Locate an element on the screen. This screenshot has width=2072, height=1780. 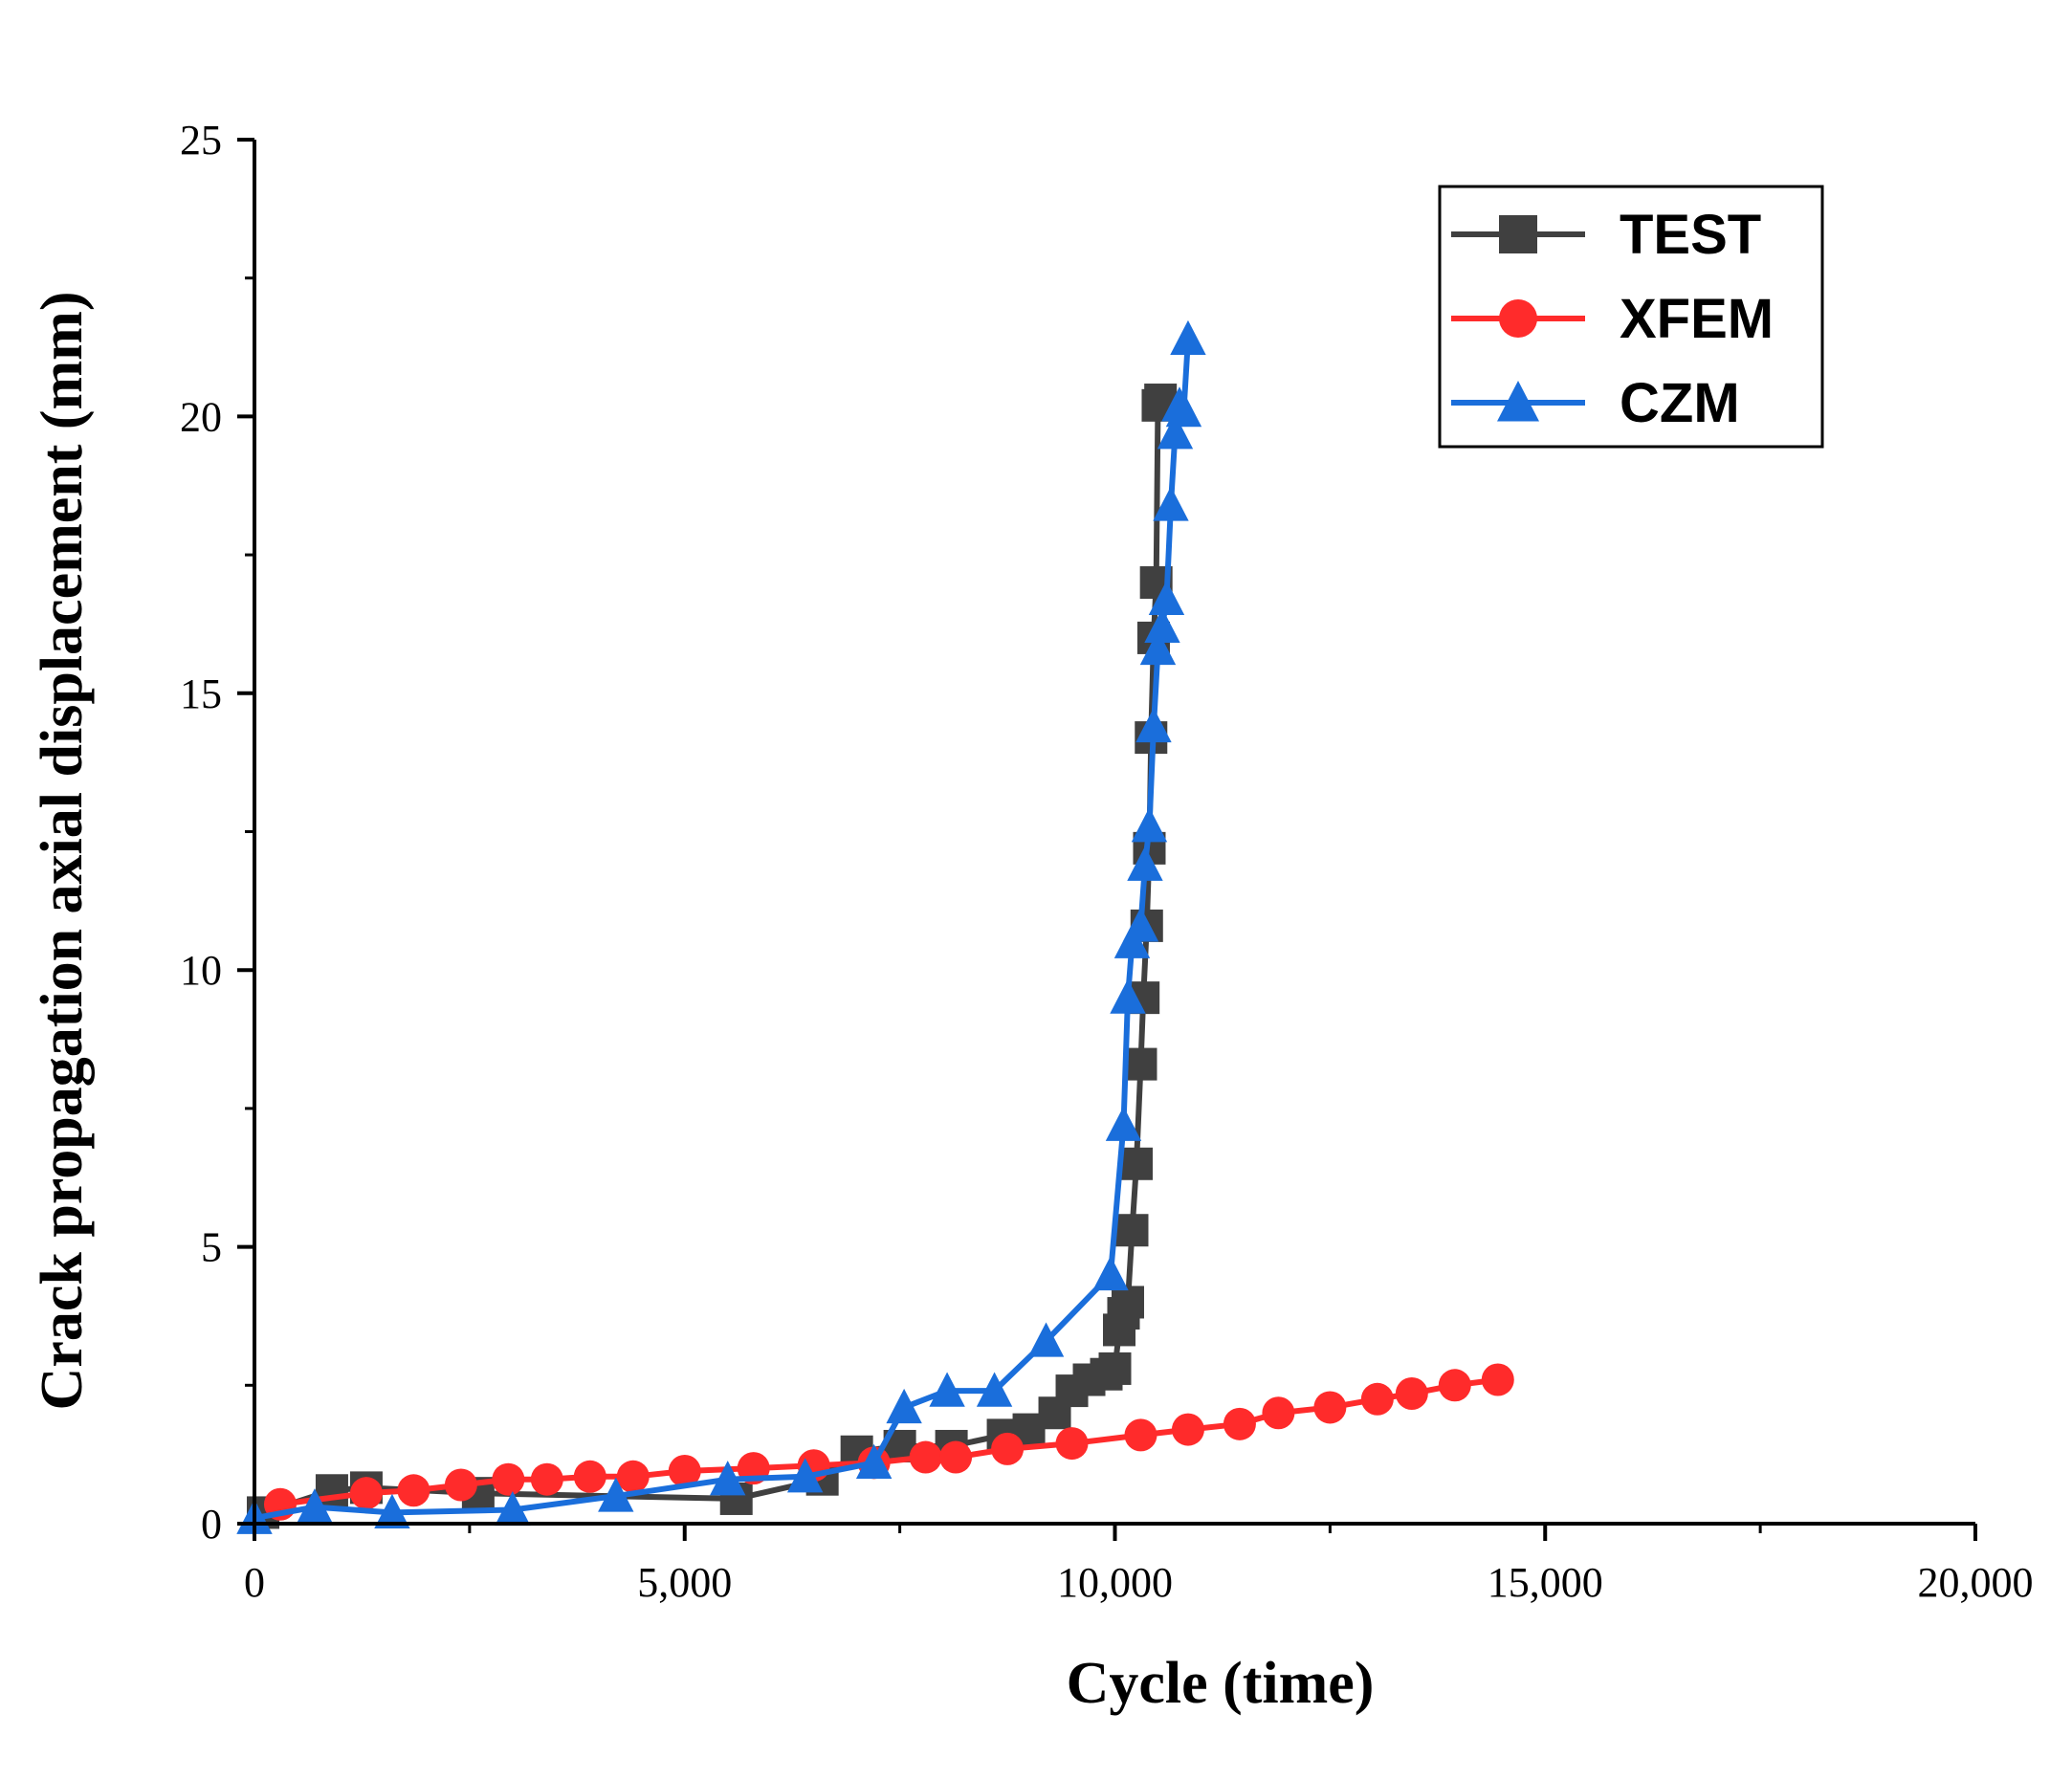
y-tick-label: 15 is located at coordinates (201, 694).